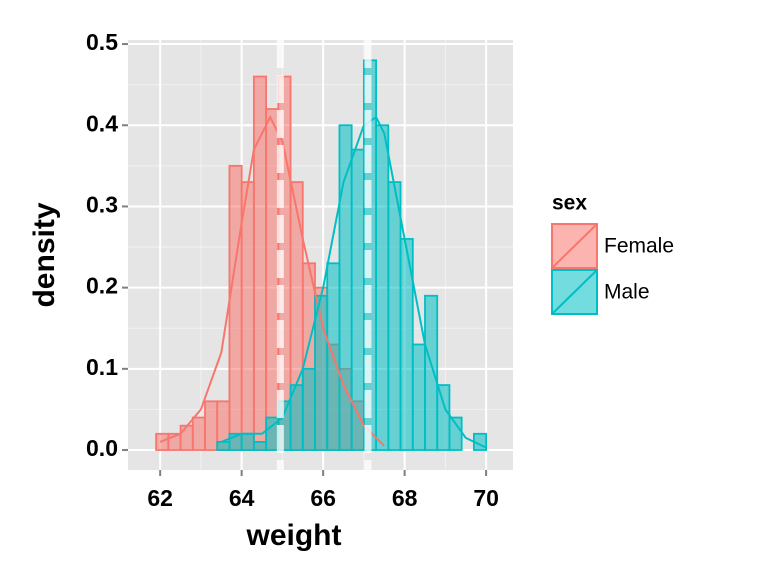 This screenshot has height=576, width=768. I want to click on x-tick-label: 62, so click(160, 498).